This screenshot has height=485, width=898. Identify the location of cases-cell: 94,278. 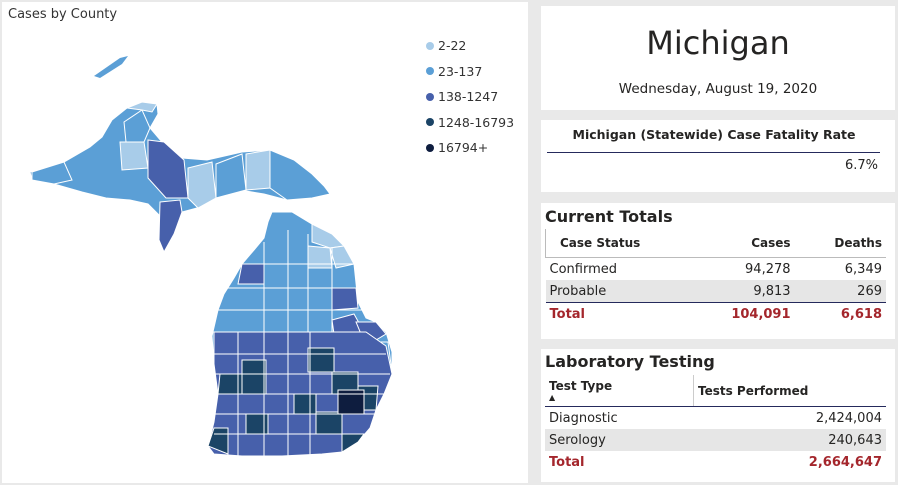
(768, 269).